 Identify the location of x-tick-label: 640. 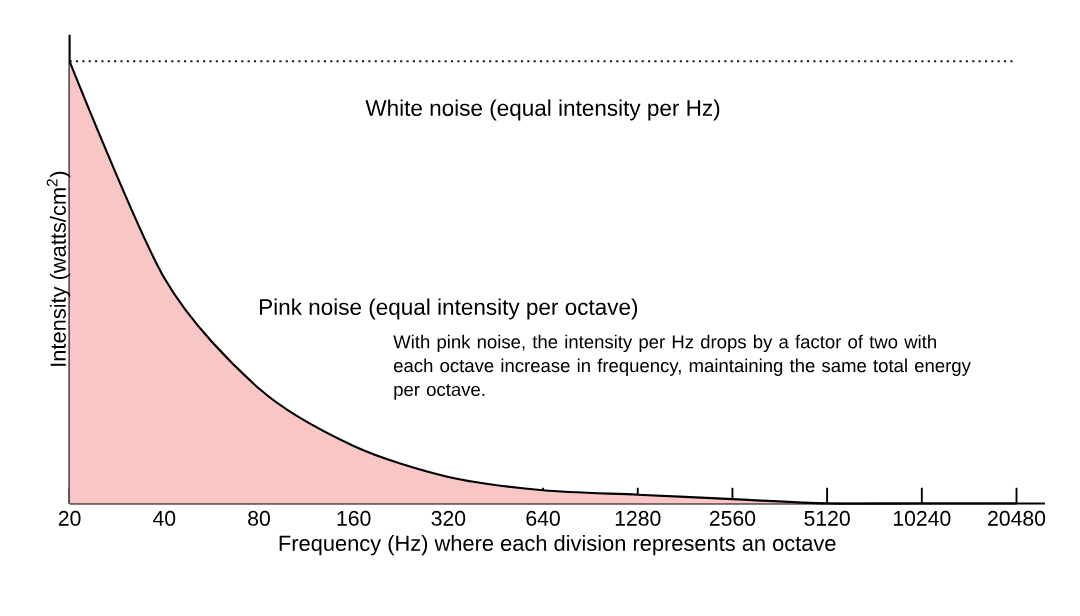
(543, 518).